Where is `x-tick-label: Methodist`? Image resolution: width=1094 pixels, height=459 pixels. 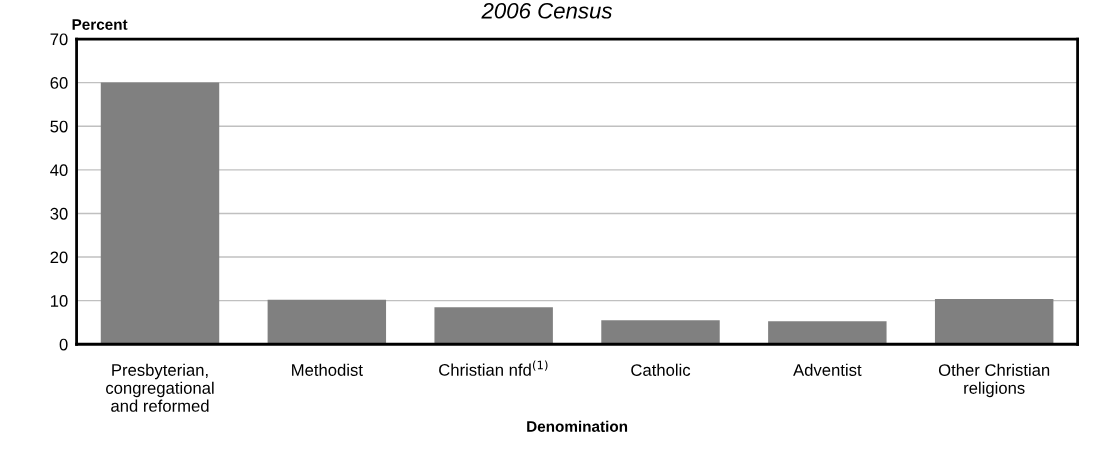
x-tick-label: Methodist is located at coordinates (327, 369).